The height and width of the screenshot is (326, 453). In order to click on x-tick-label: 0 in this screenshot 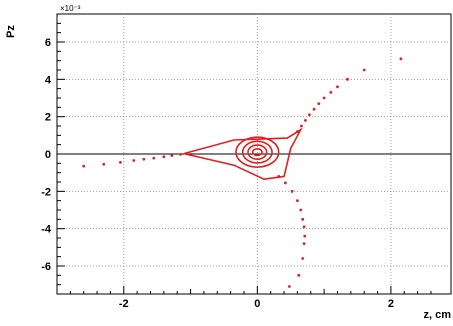, I will do `click(257, 304)`.